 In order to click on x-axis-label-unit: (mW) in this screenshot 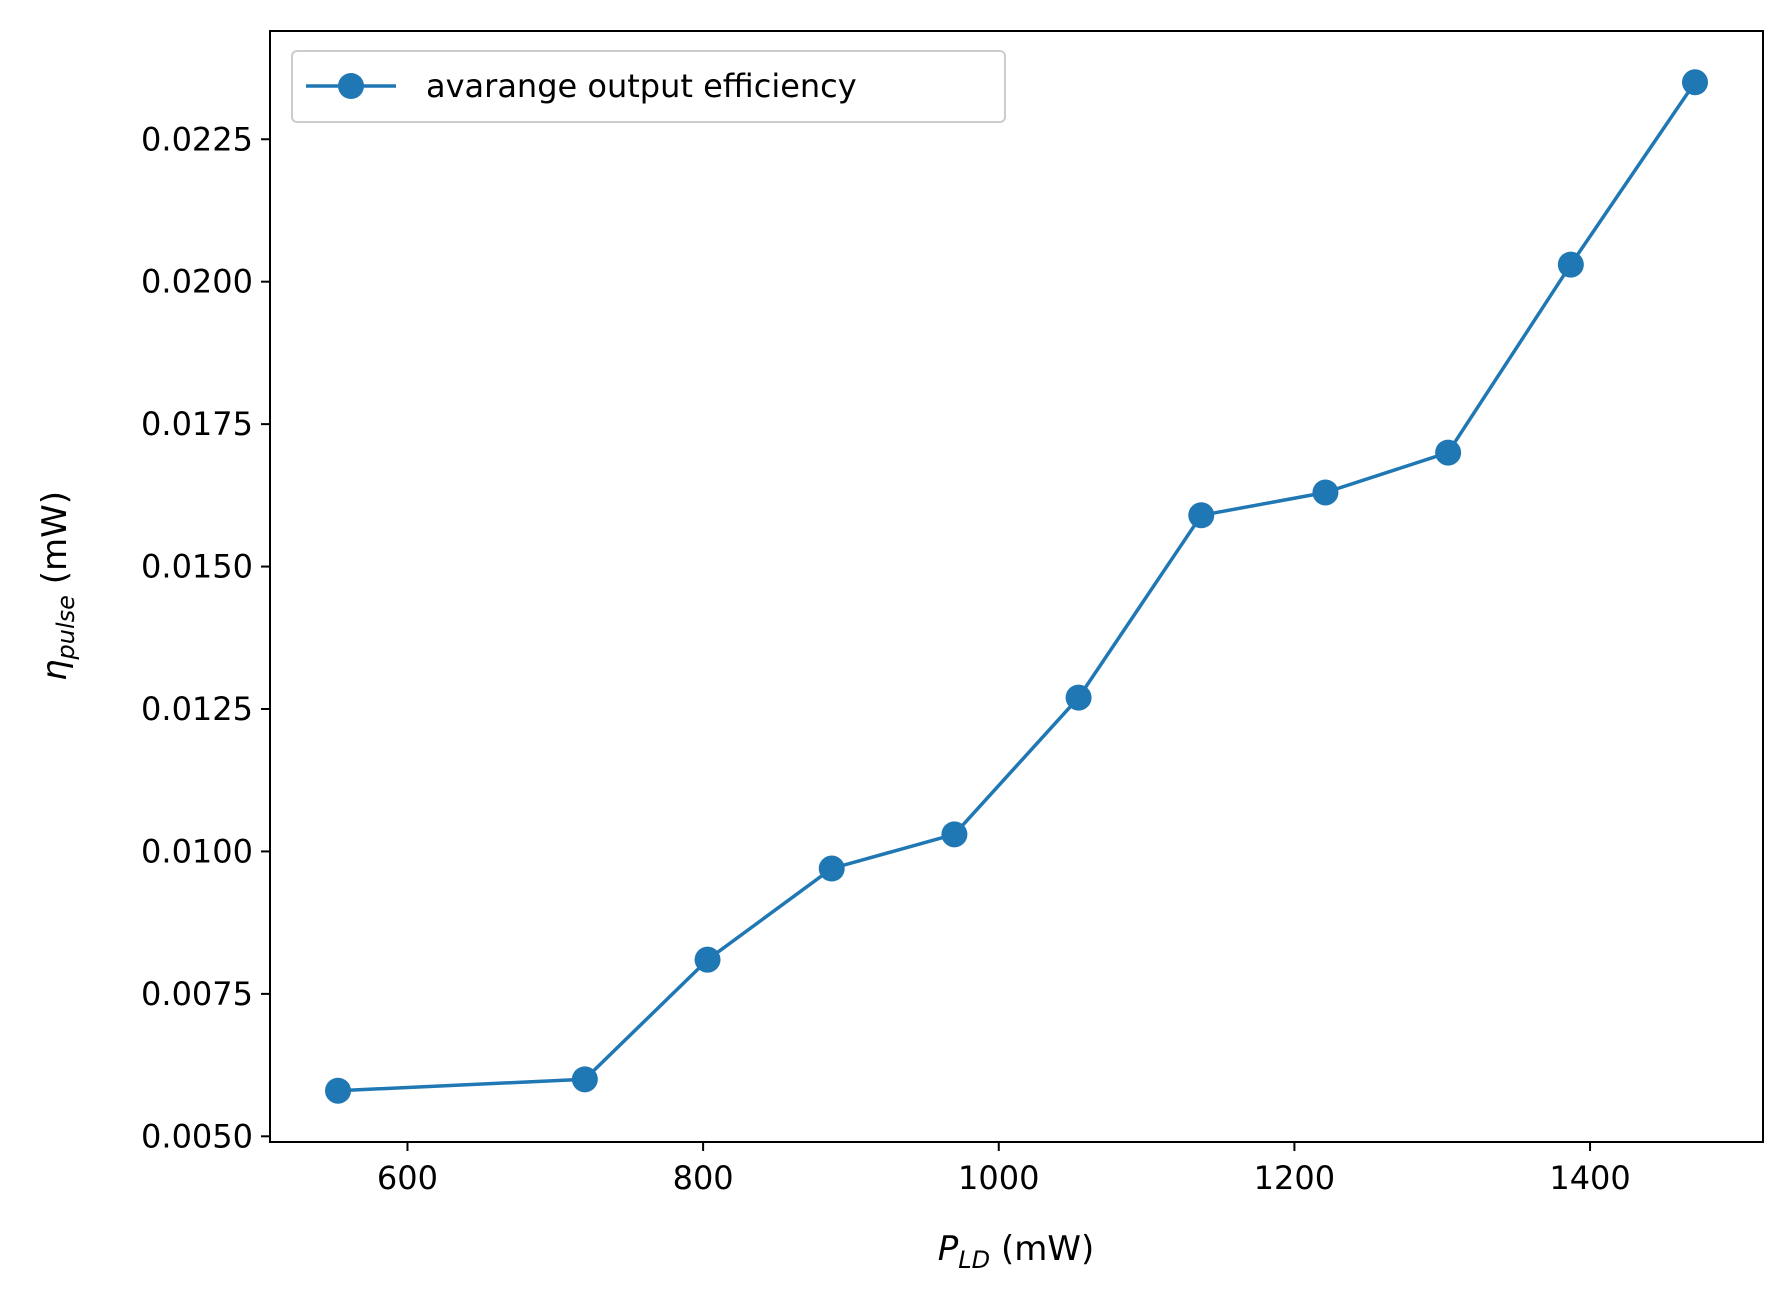, I will do `click(1042, 1249)`.